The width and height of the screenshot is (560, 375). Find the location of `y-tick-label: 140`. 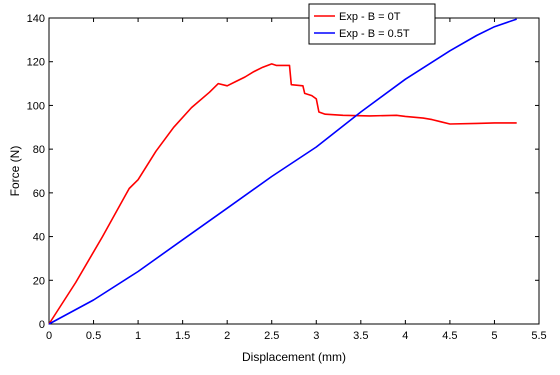

y-tick-label: 140 is located at coordinates (36, 19).